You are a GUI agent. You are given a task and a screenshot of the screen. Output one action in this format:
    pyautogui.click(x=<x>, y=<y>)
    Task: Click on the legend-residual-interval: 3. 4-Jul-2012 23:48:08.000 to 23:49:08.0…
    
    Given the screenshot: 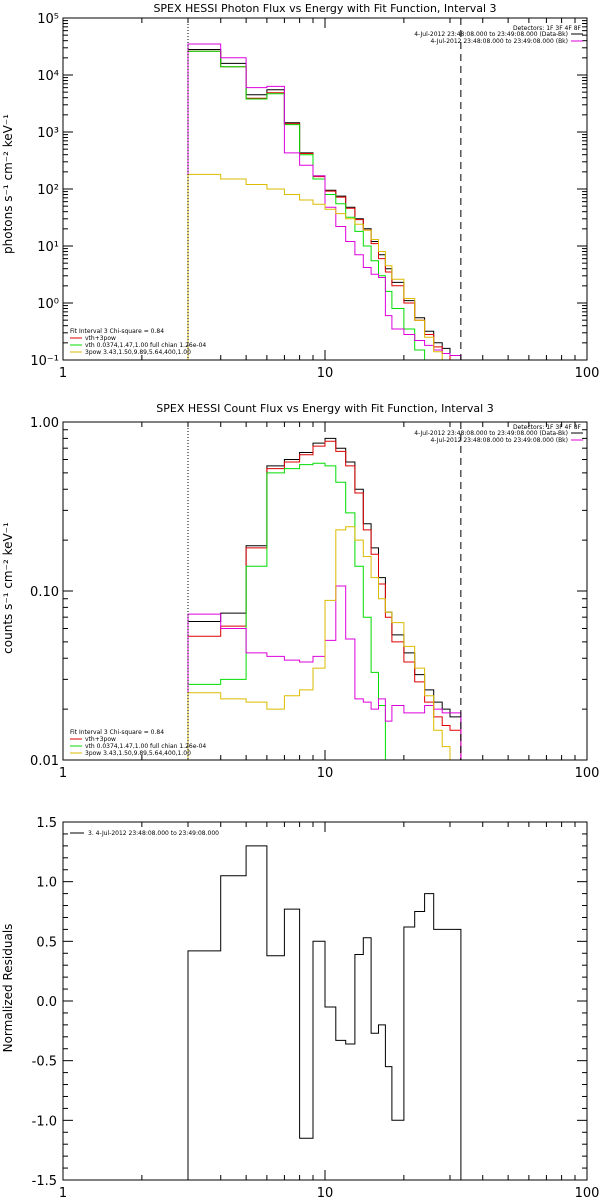 What is the action you would take?
    pyautogui.click(x=153, y=833)
    